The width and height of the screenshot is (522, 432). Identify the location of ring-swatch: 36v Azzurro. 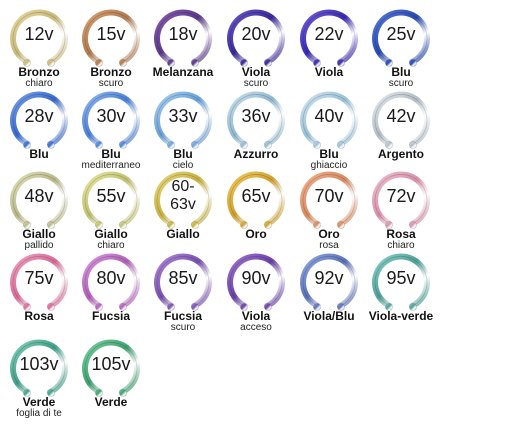
(256, 130).